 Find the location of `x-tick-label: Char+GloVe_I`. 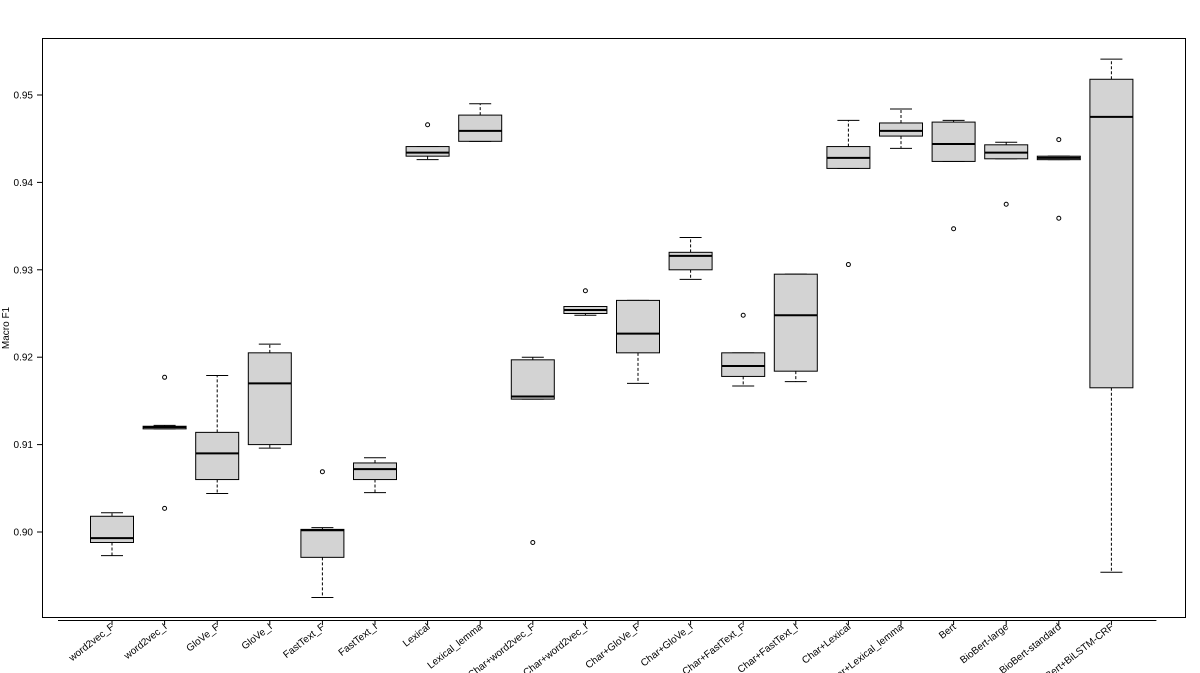

x-tick-label: Char+GloVe_I is located at coordinates (667, 646).